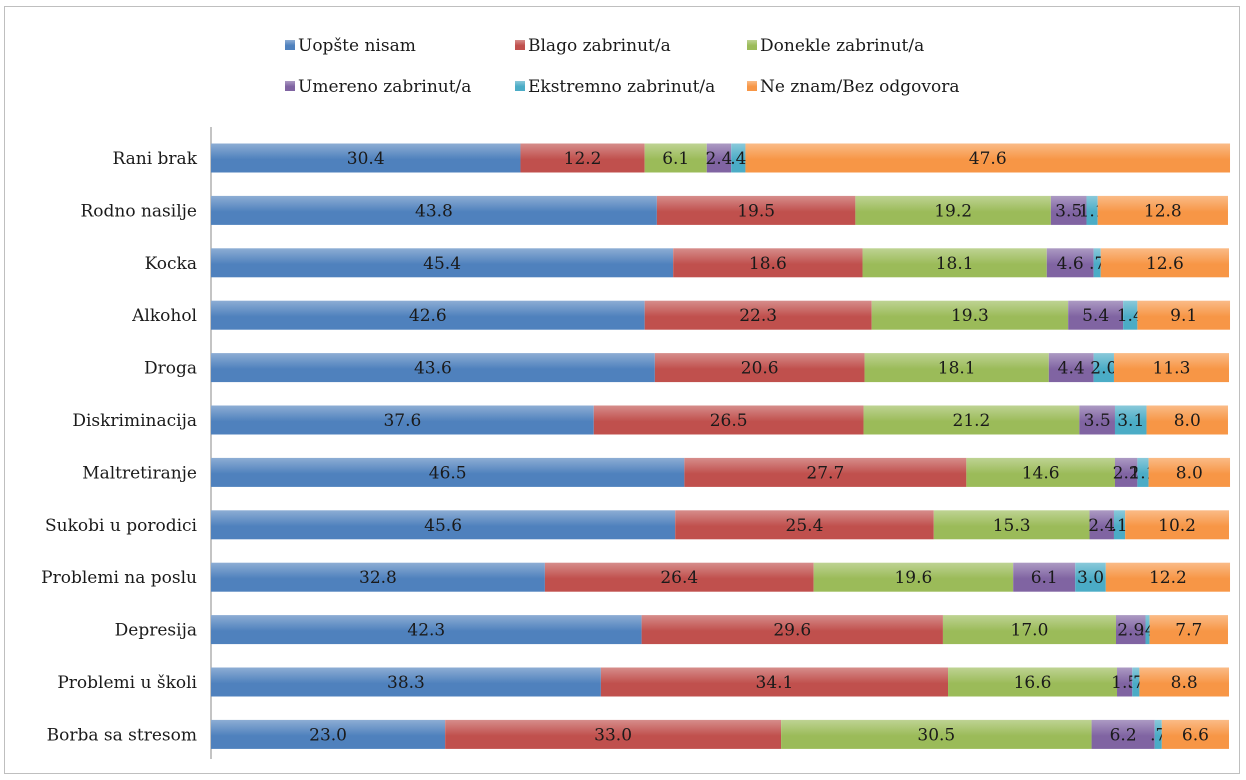 Image resolution: width=1246 pixels, height=780 pixels. What do you see at coordinates (752, 45) in the screenshot?
I see `legend-swatch-donekle-zabrinut-a` at bounding box center [752, 45].